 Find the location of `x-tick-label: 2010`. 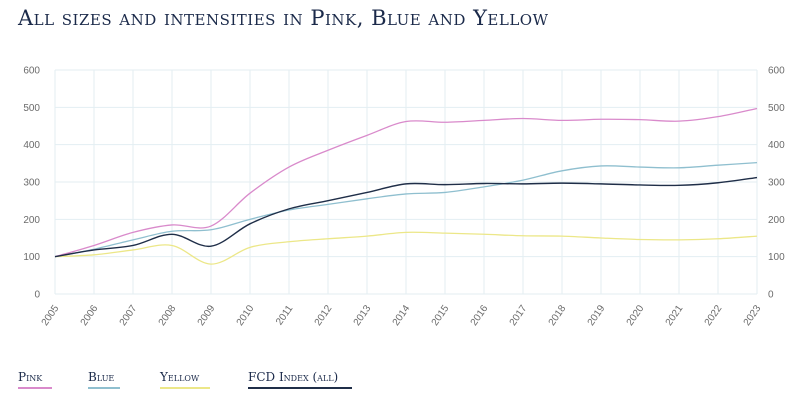

x-tick-label: 2010 is located at coordinates (246, 315).